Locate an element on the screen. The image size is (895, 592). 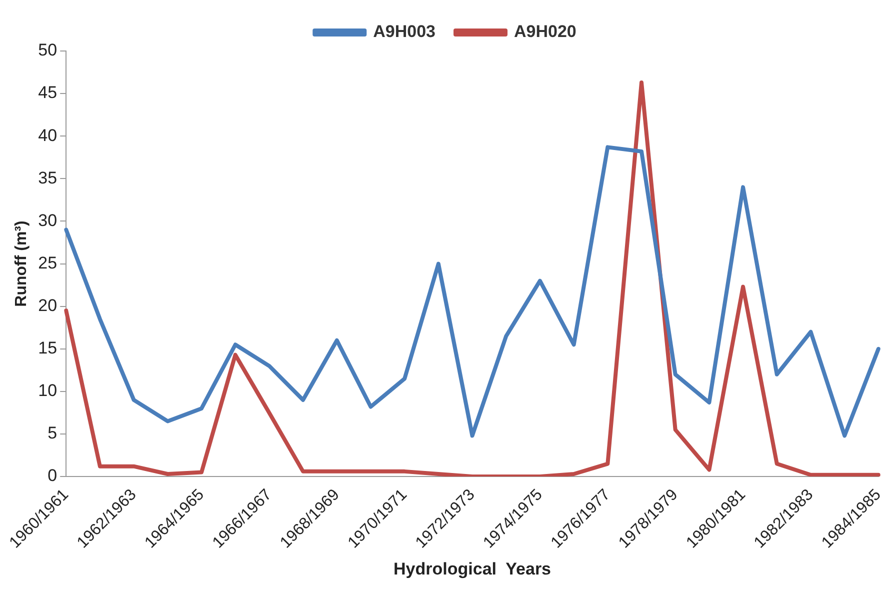
legend-label: A9H020 is located at coordinates (545, 32).